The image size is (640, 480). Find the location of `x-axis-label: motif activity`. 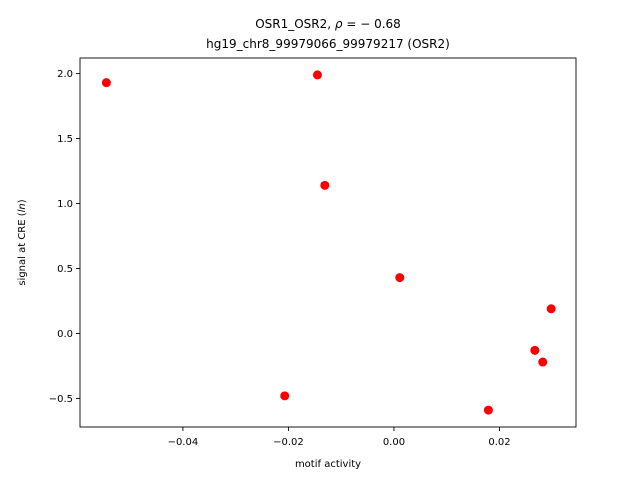

x-axis-label: motif activity is located at coordinates (328, 464).